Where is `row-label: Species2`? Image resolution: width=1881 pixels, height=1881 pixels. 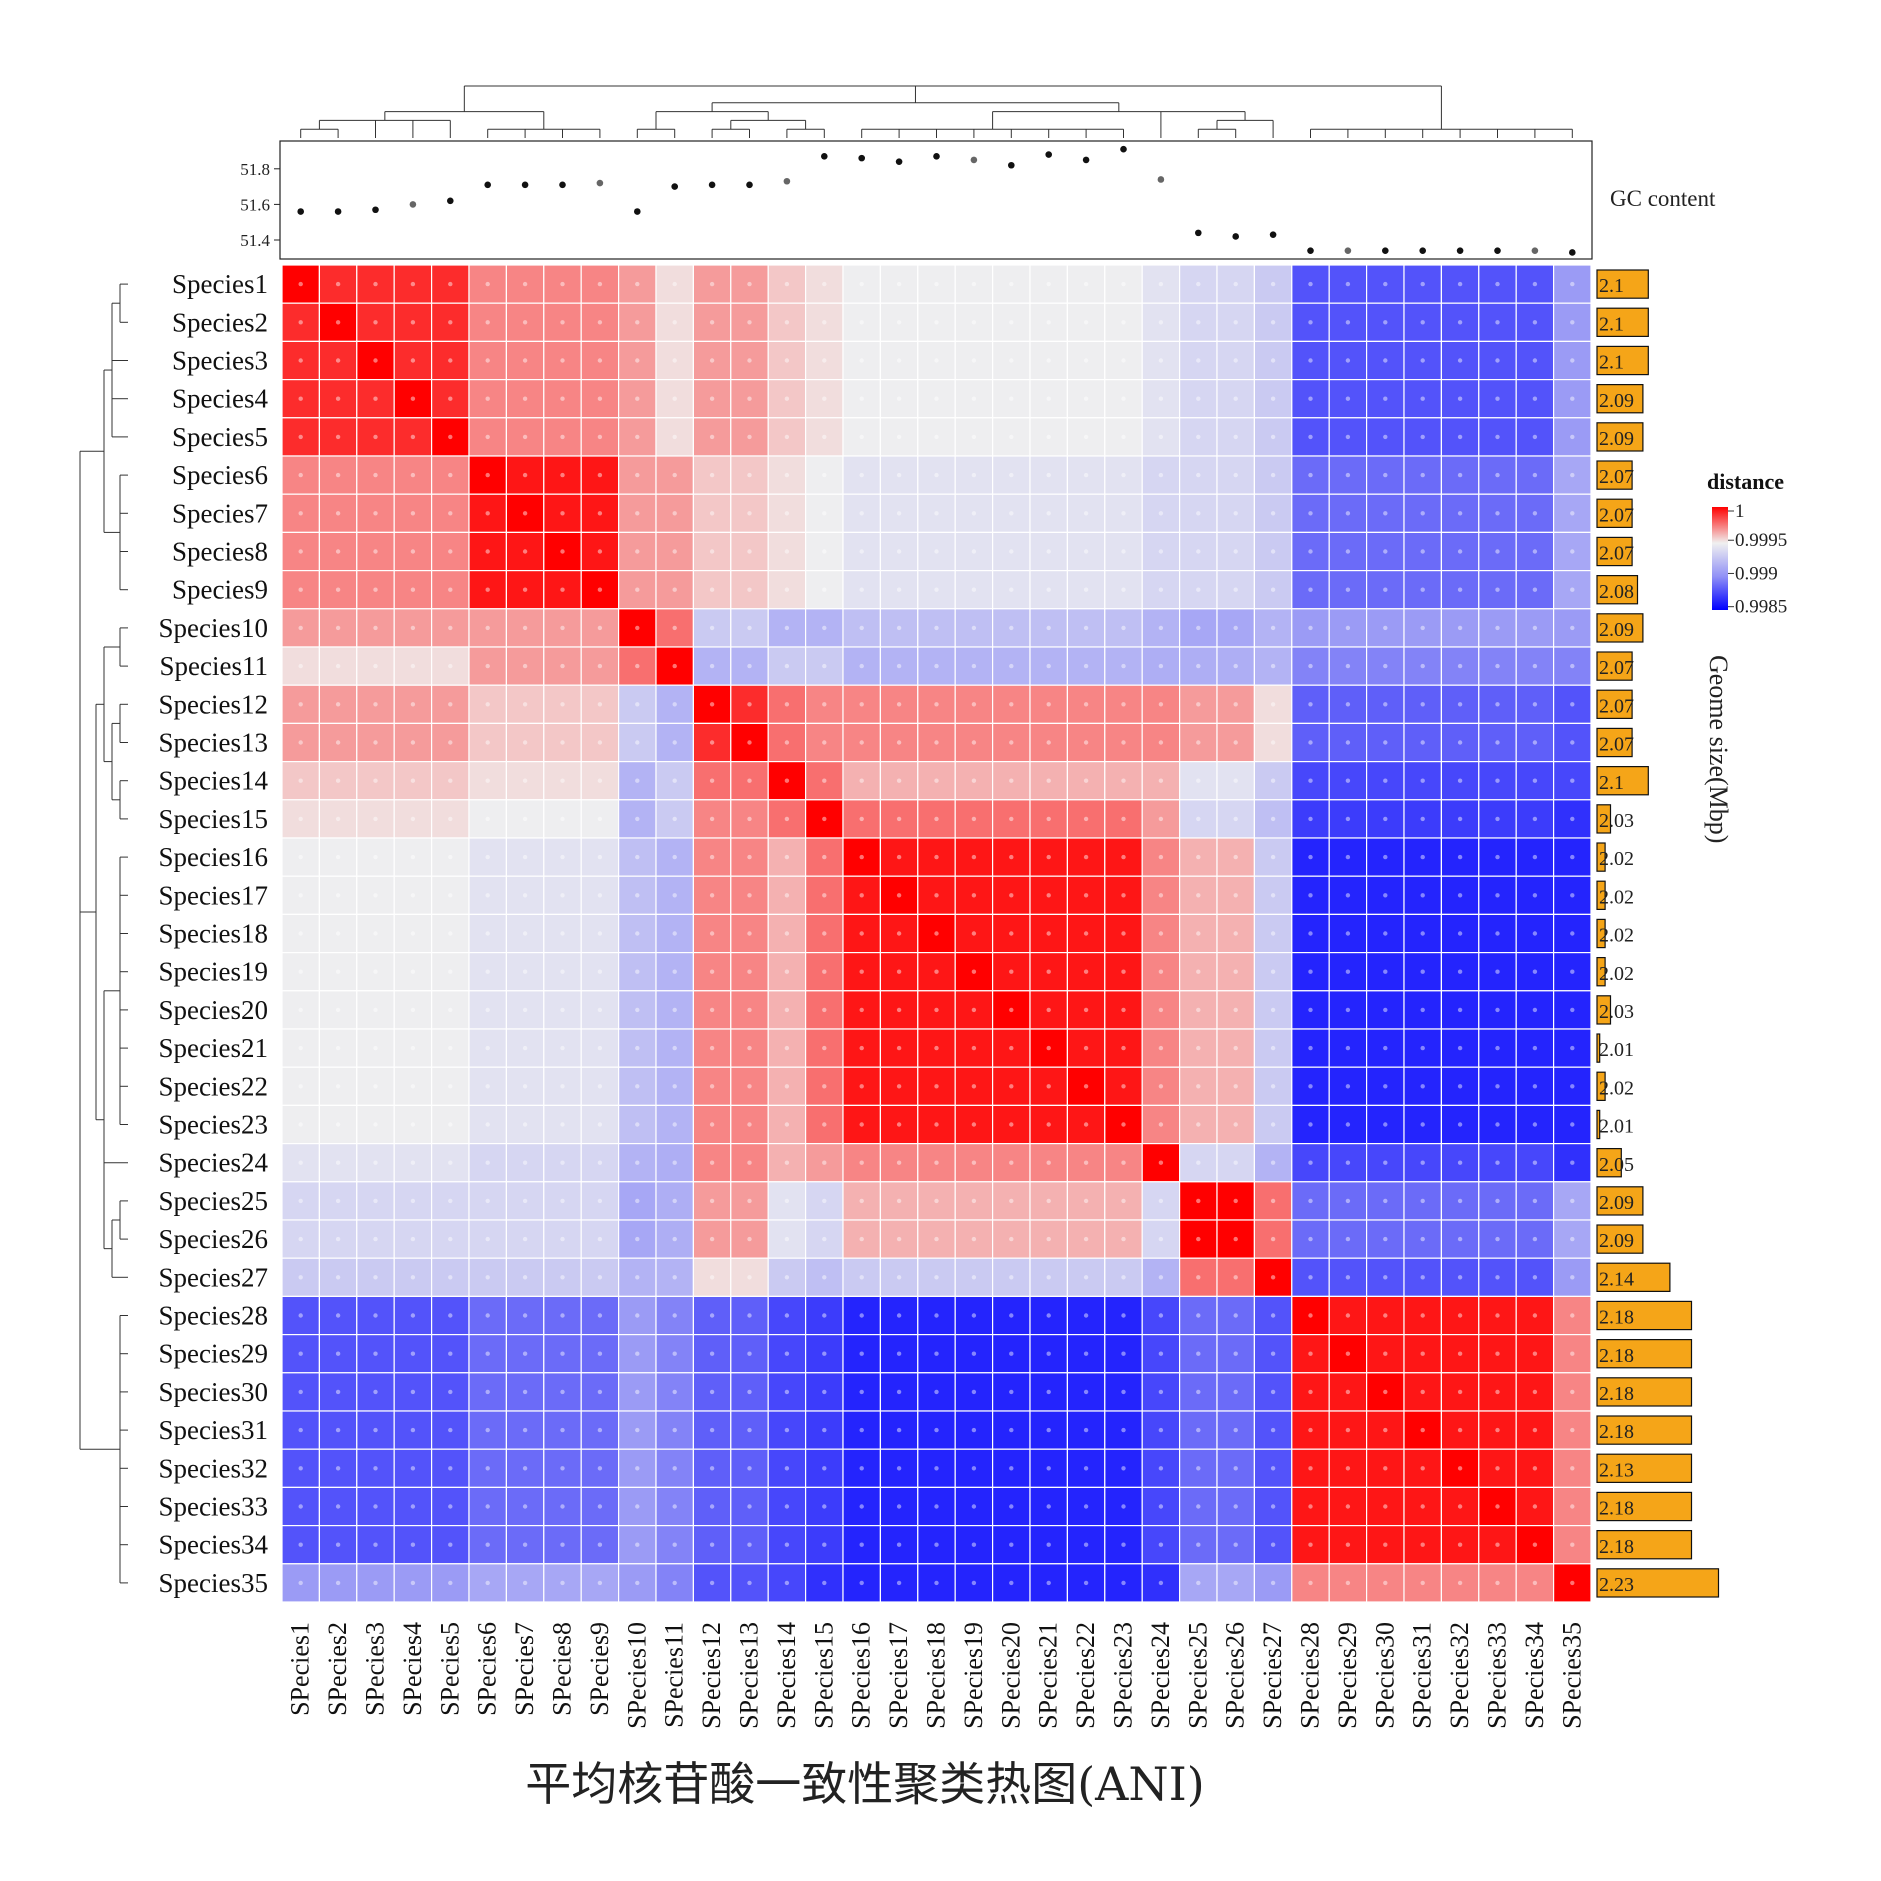
row-label: Species2 is located at coordinates (220, 322).